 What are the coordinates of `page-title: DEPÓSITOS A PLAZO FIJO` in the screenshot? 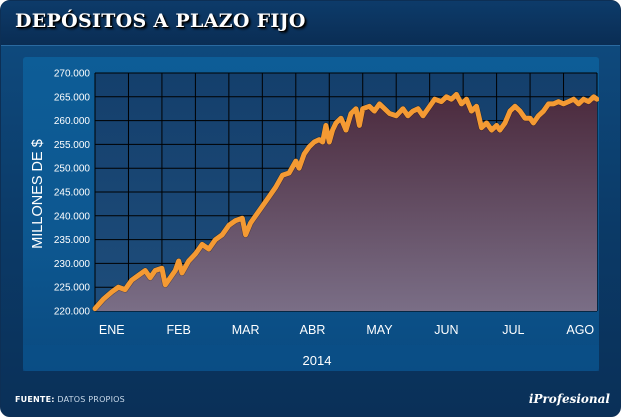 It's located at (160, 21).